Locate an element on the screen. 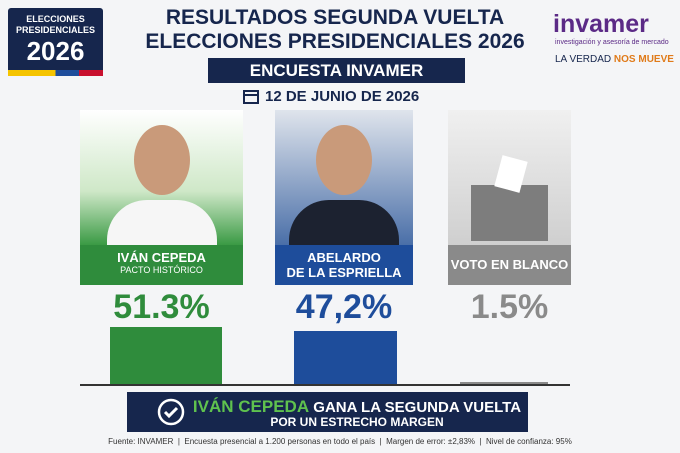  title-line: ELECCIONES PRESIDENCIALES 2026 is located at coordinates (335, 41).